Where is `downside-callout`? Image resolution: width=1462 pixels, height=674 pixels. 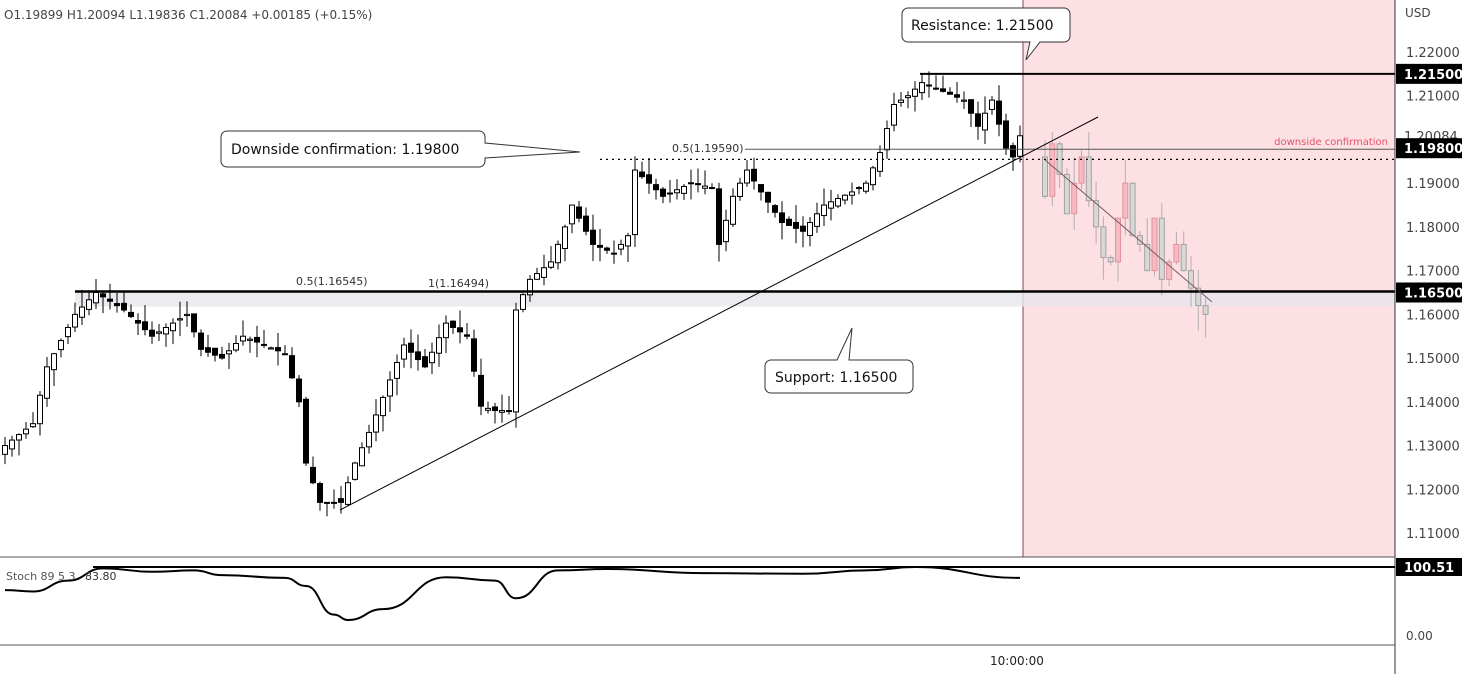 downside-callout is located at coordinates (400, 149).